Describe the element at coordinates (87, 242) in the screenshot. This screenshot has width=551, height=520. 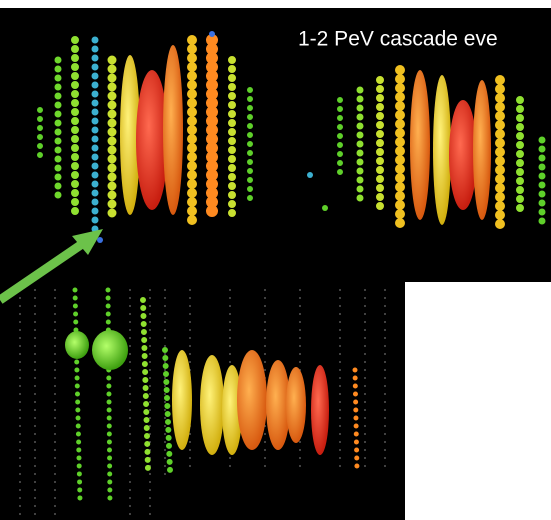
I see `arrow-head` at that location.